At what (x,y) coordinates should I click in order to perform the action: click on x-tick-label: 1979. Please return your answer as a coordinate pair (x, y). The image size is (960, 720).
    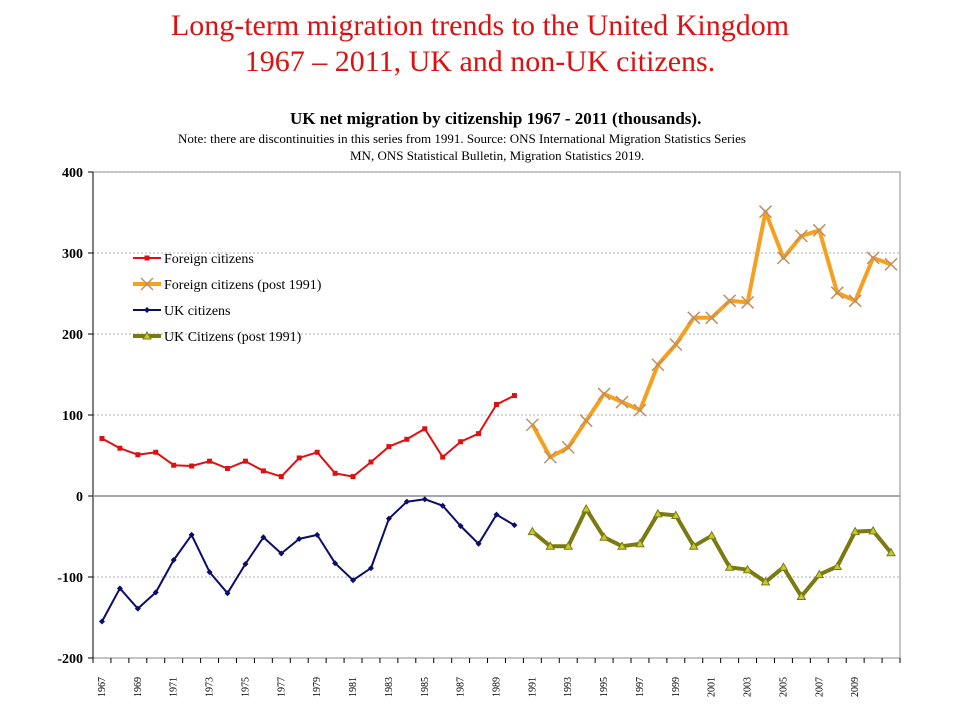
    Looking at the image, I should click on (317, 687).